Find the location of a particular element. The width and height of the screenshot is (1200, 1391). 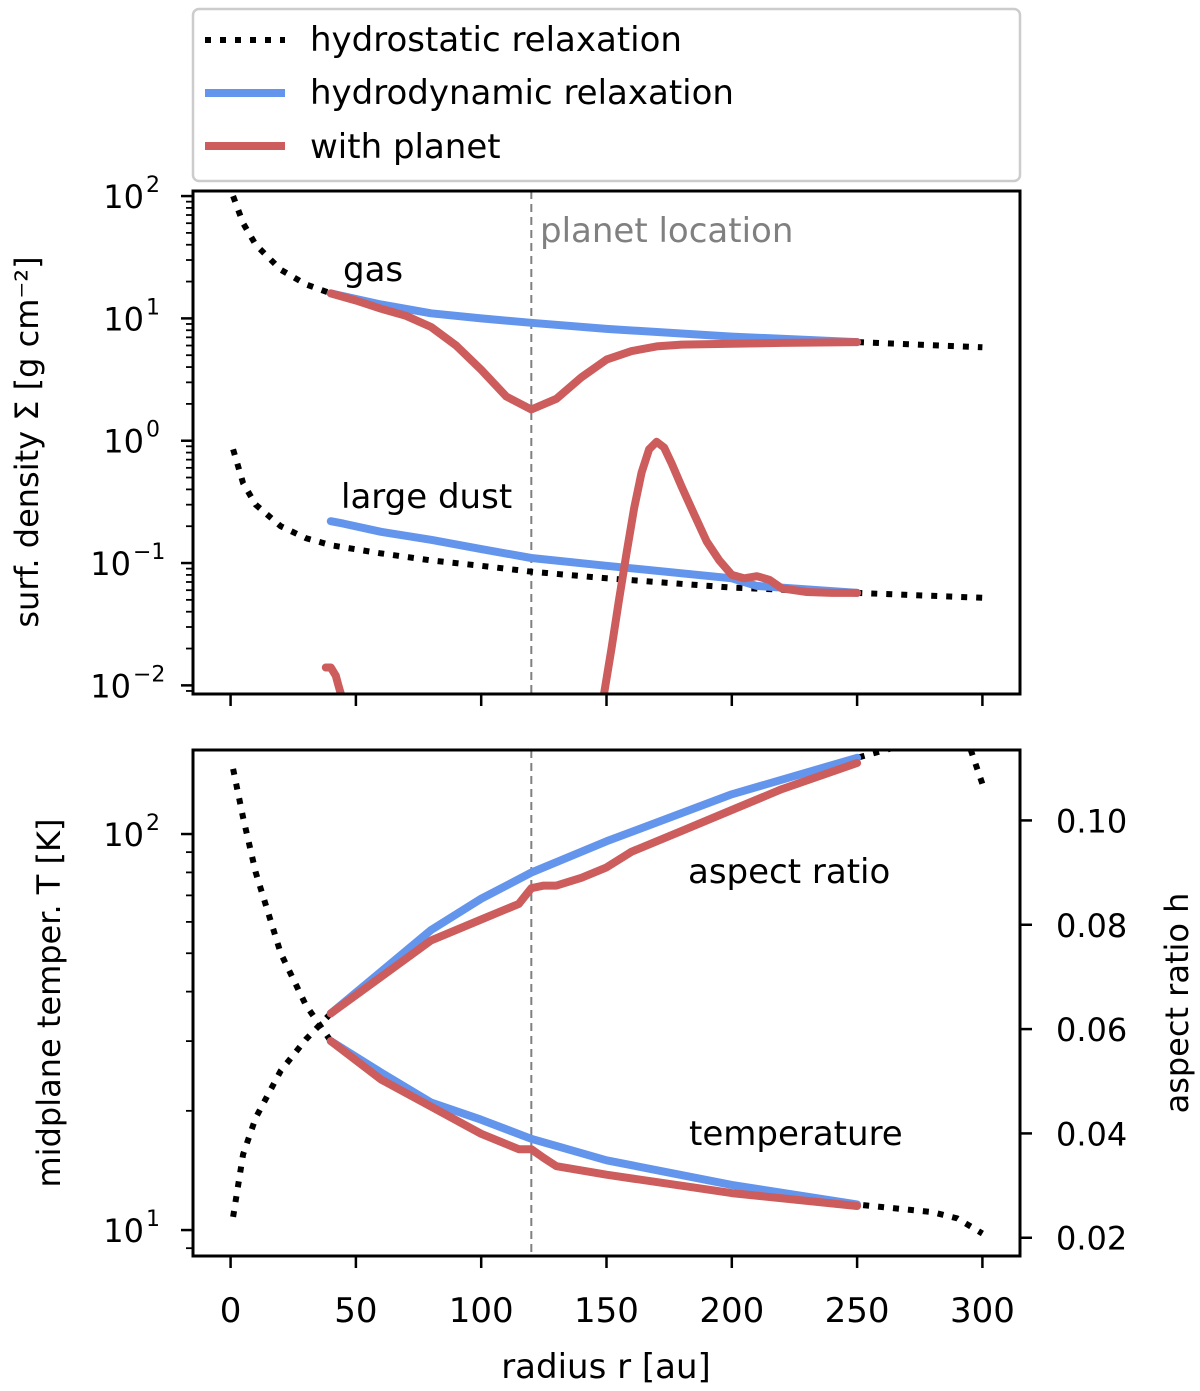

top-ytick-label-0.1-base: 10 is located at coordinates (110, 564).